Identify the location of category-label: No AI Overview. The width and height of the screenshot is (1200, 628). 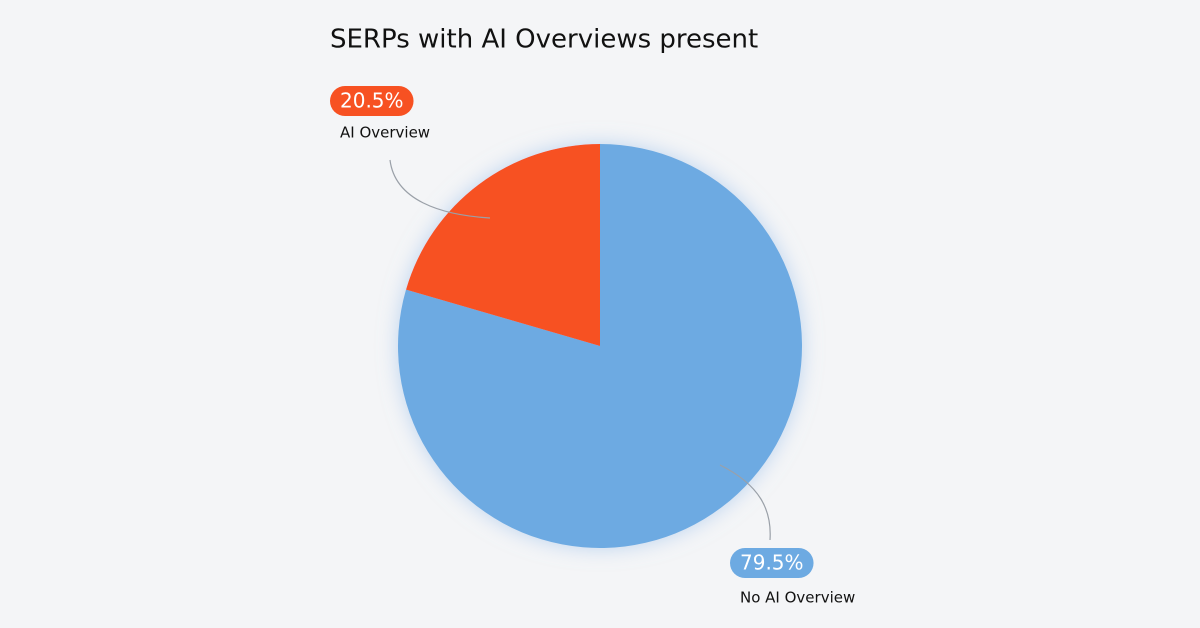
(797, 598).